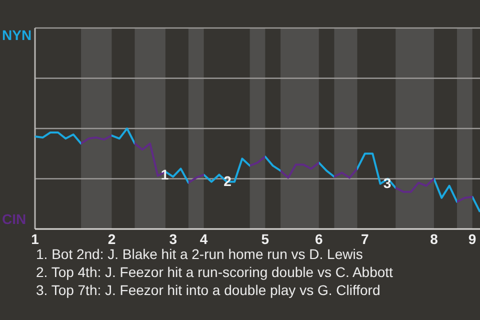 The image size is (480, 320). What do you see at coordinates (199, 254) in the screenshot?
I see `text: 1. Bot 2nd: J. Blake hit a 2-run home run vs D. Lewis` at bounding box center [199, 254].